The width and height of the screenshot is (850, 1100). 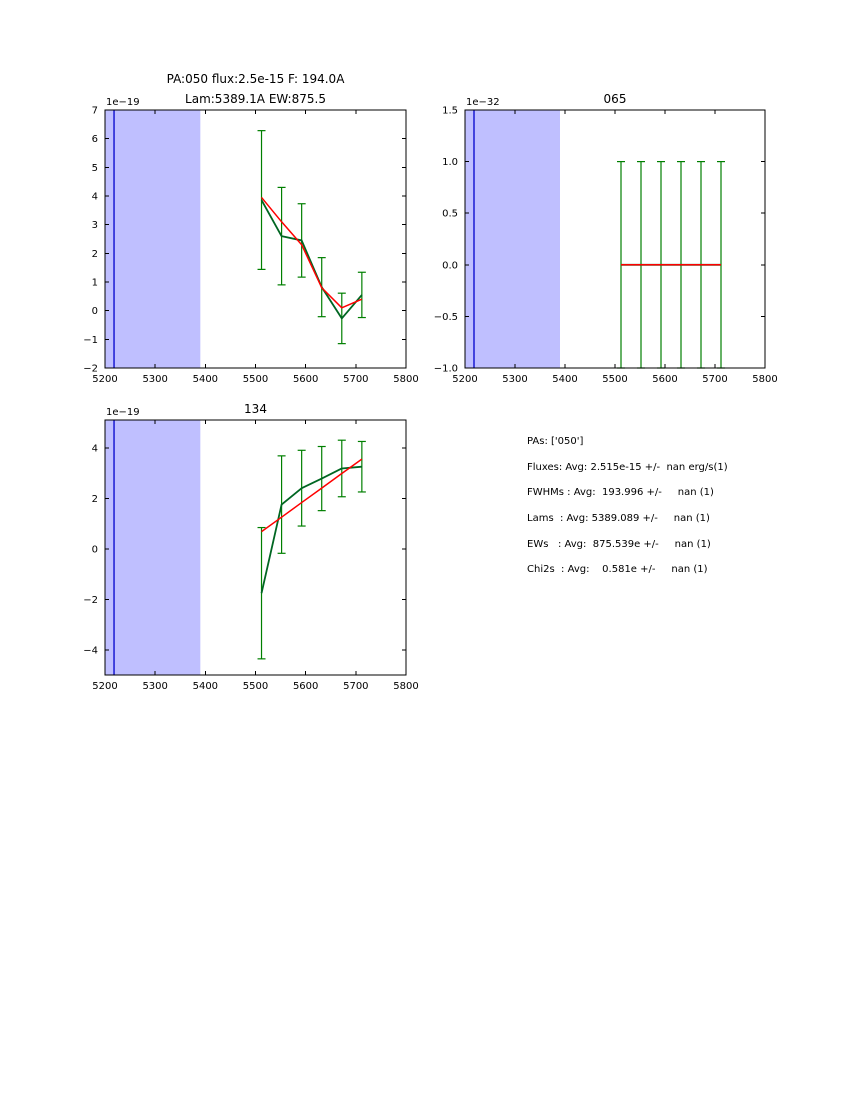 What do you see at coordinates (617, 570) in the screenshot?
I see `stats-line-chi2s: Chi2s : Avg: 0.581e +/- nan (1)` at bounding box center [617, 570].